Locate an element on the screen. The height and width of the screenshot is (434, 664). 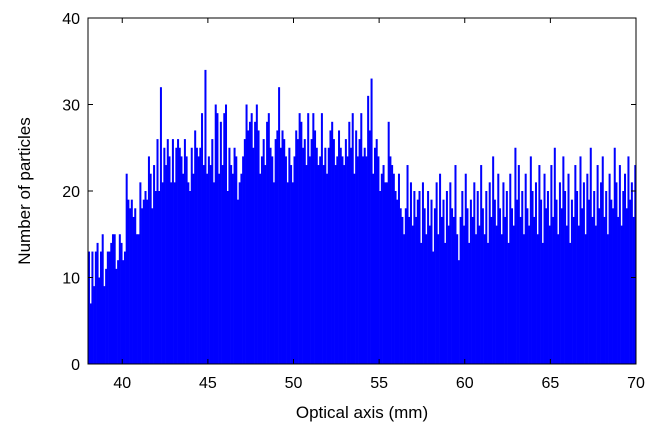
y-axis-label: Number of particles is located at coordinates (24, 190).